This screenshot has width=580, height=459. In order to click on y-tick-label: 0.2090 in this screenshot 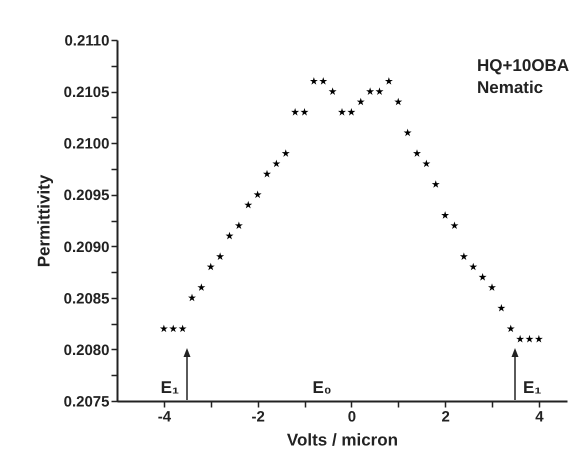, I will do `click(87, 247)`.